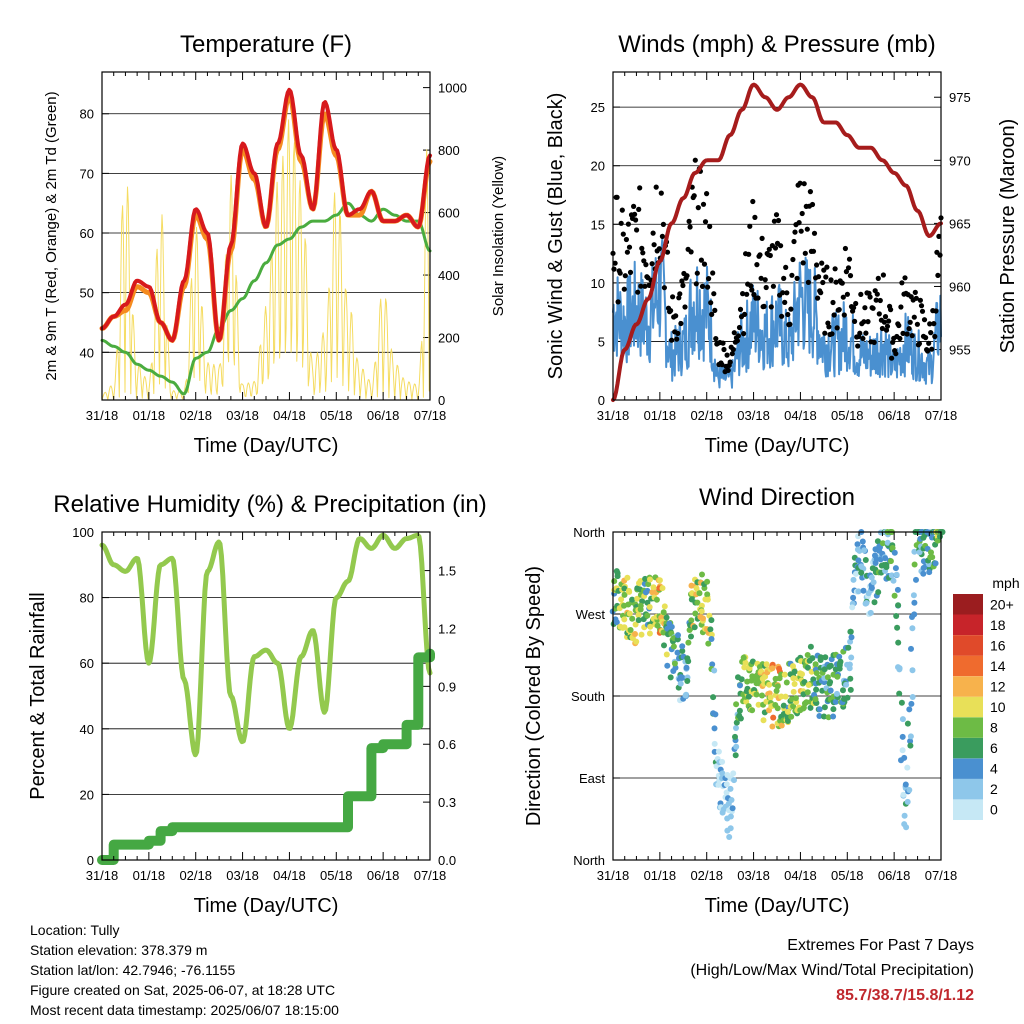  I want to click on colorbar-swatch, so click(968, 789).